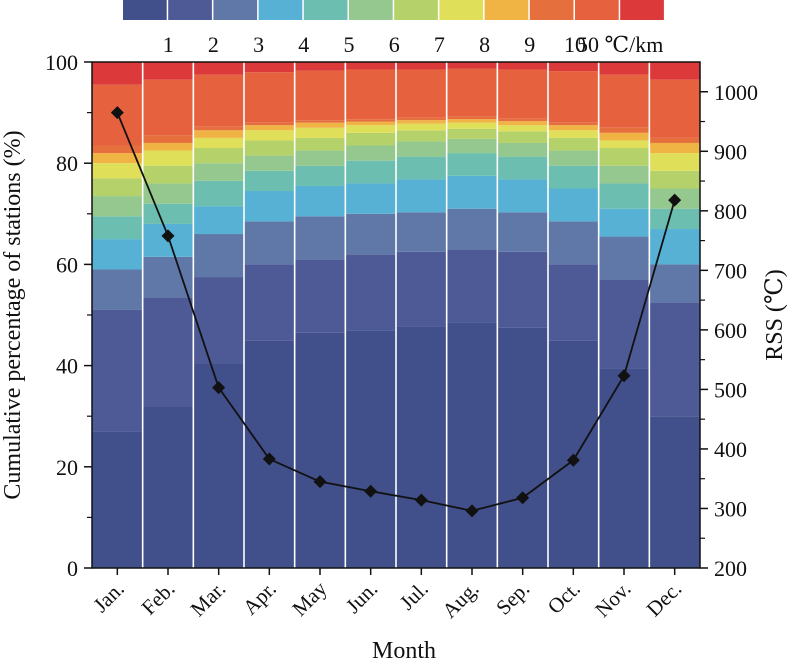  What do you see at coordinates (664, 599) in the screenshot?
I see `x-tick-label: Dec.` at bounding box center [664, 599].